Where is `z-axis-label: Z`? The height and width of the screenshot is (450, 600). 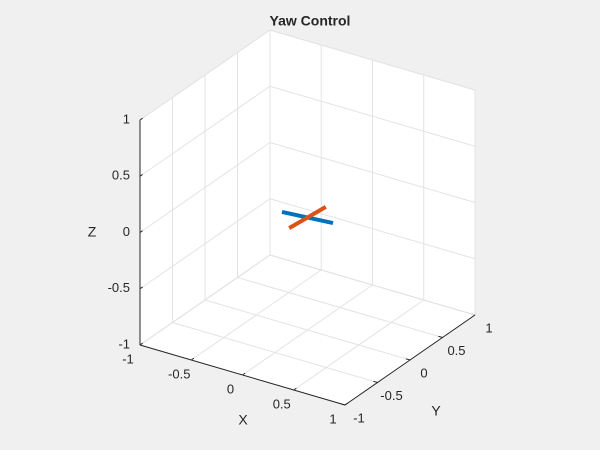
z-axis-label: Z is located at coordinates (92, 232).